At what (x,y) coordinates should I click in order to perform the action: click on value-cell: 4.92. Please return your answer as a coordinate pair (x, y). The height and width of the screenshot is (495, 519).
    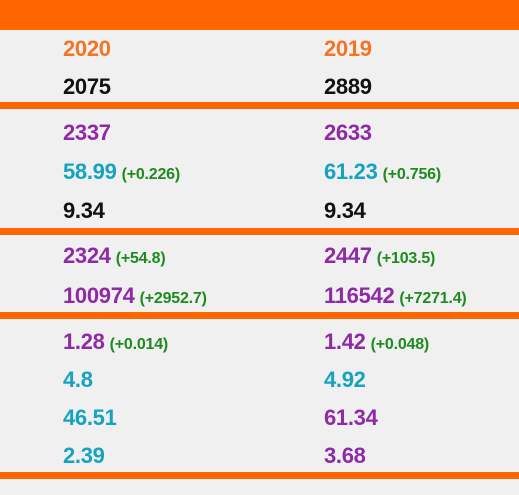
    Looking at the image, I should click on (345, 379).